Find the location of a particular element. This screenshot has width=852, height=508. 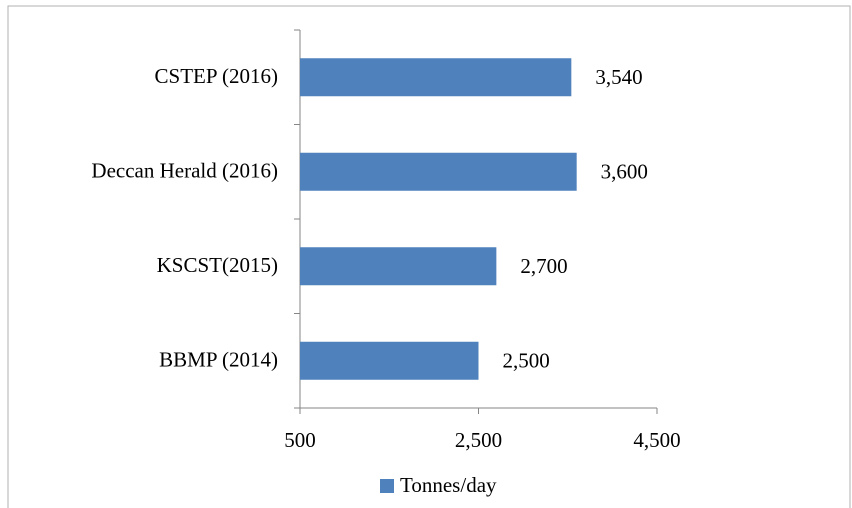

value-label: 2,700 is located at coordinates (543, 266).